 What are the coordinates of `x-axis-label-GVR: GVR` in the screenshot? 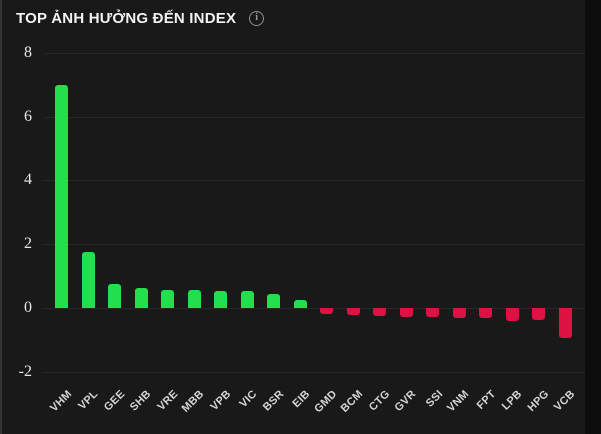 It's located at (405, 401).